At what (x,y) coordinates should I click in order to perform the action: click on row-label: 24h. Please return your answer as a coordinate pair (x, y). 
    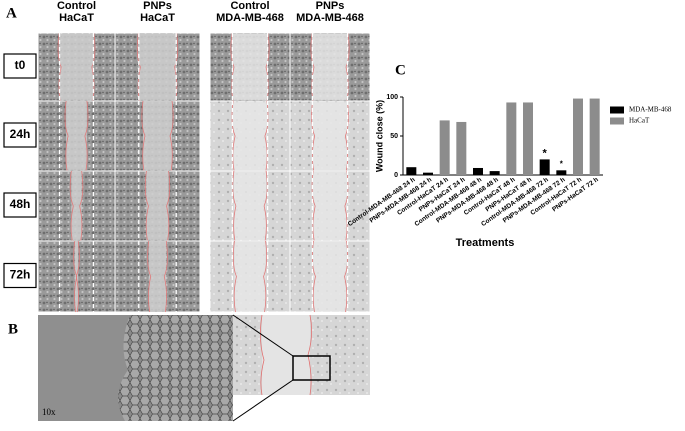
    Looking at the image, I should click on (20, 134).